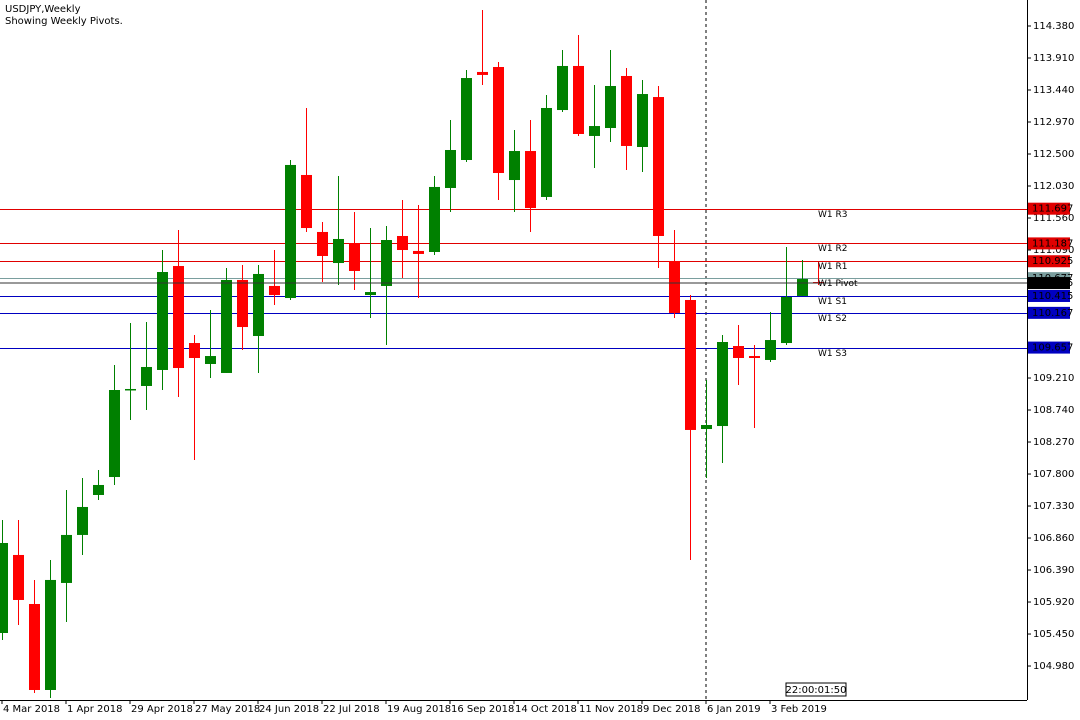 This screenshot has width=1080, height=720. I want to click on pivot-label: W1 Pivot, so click(838, 284).